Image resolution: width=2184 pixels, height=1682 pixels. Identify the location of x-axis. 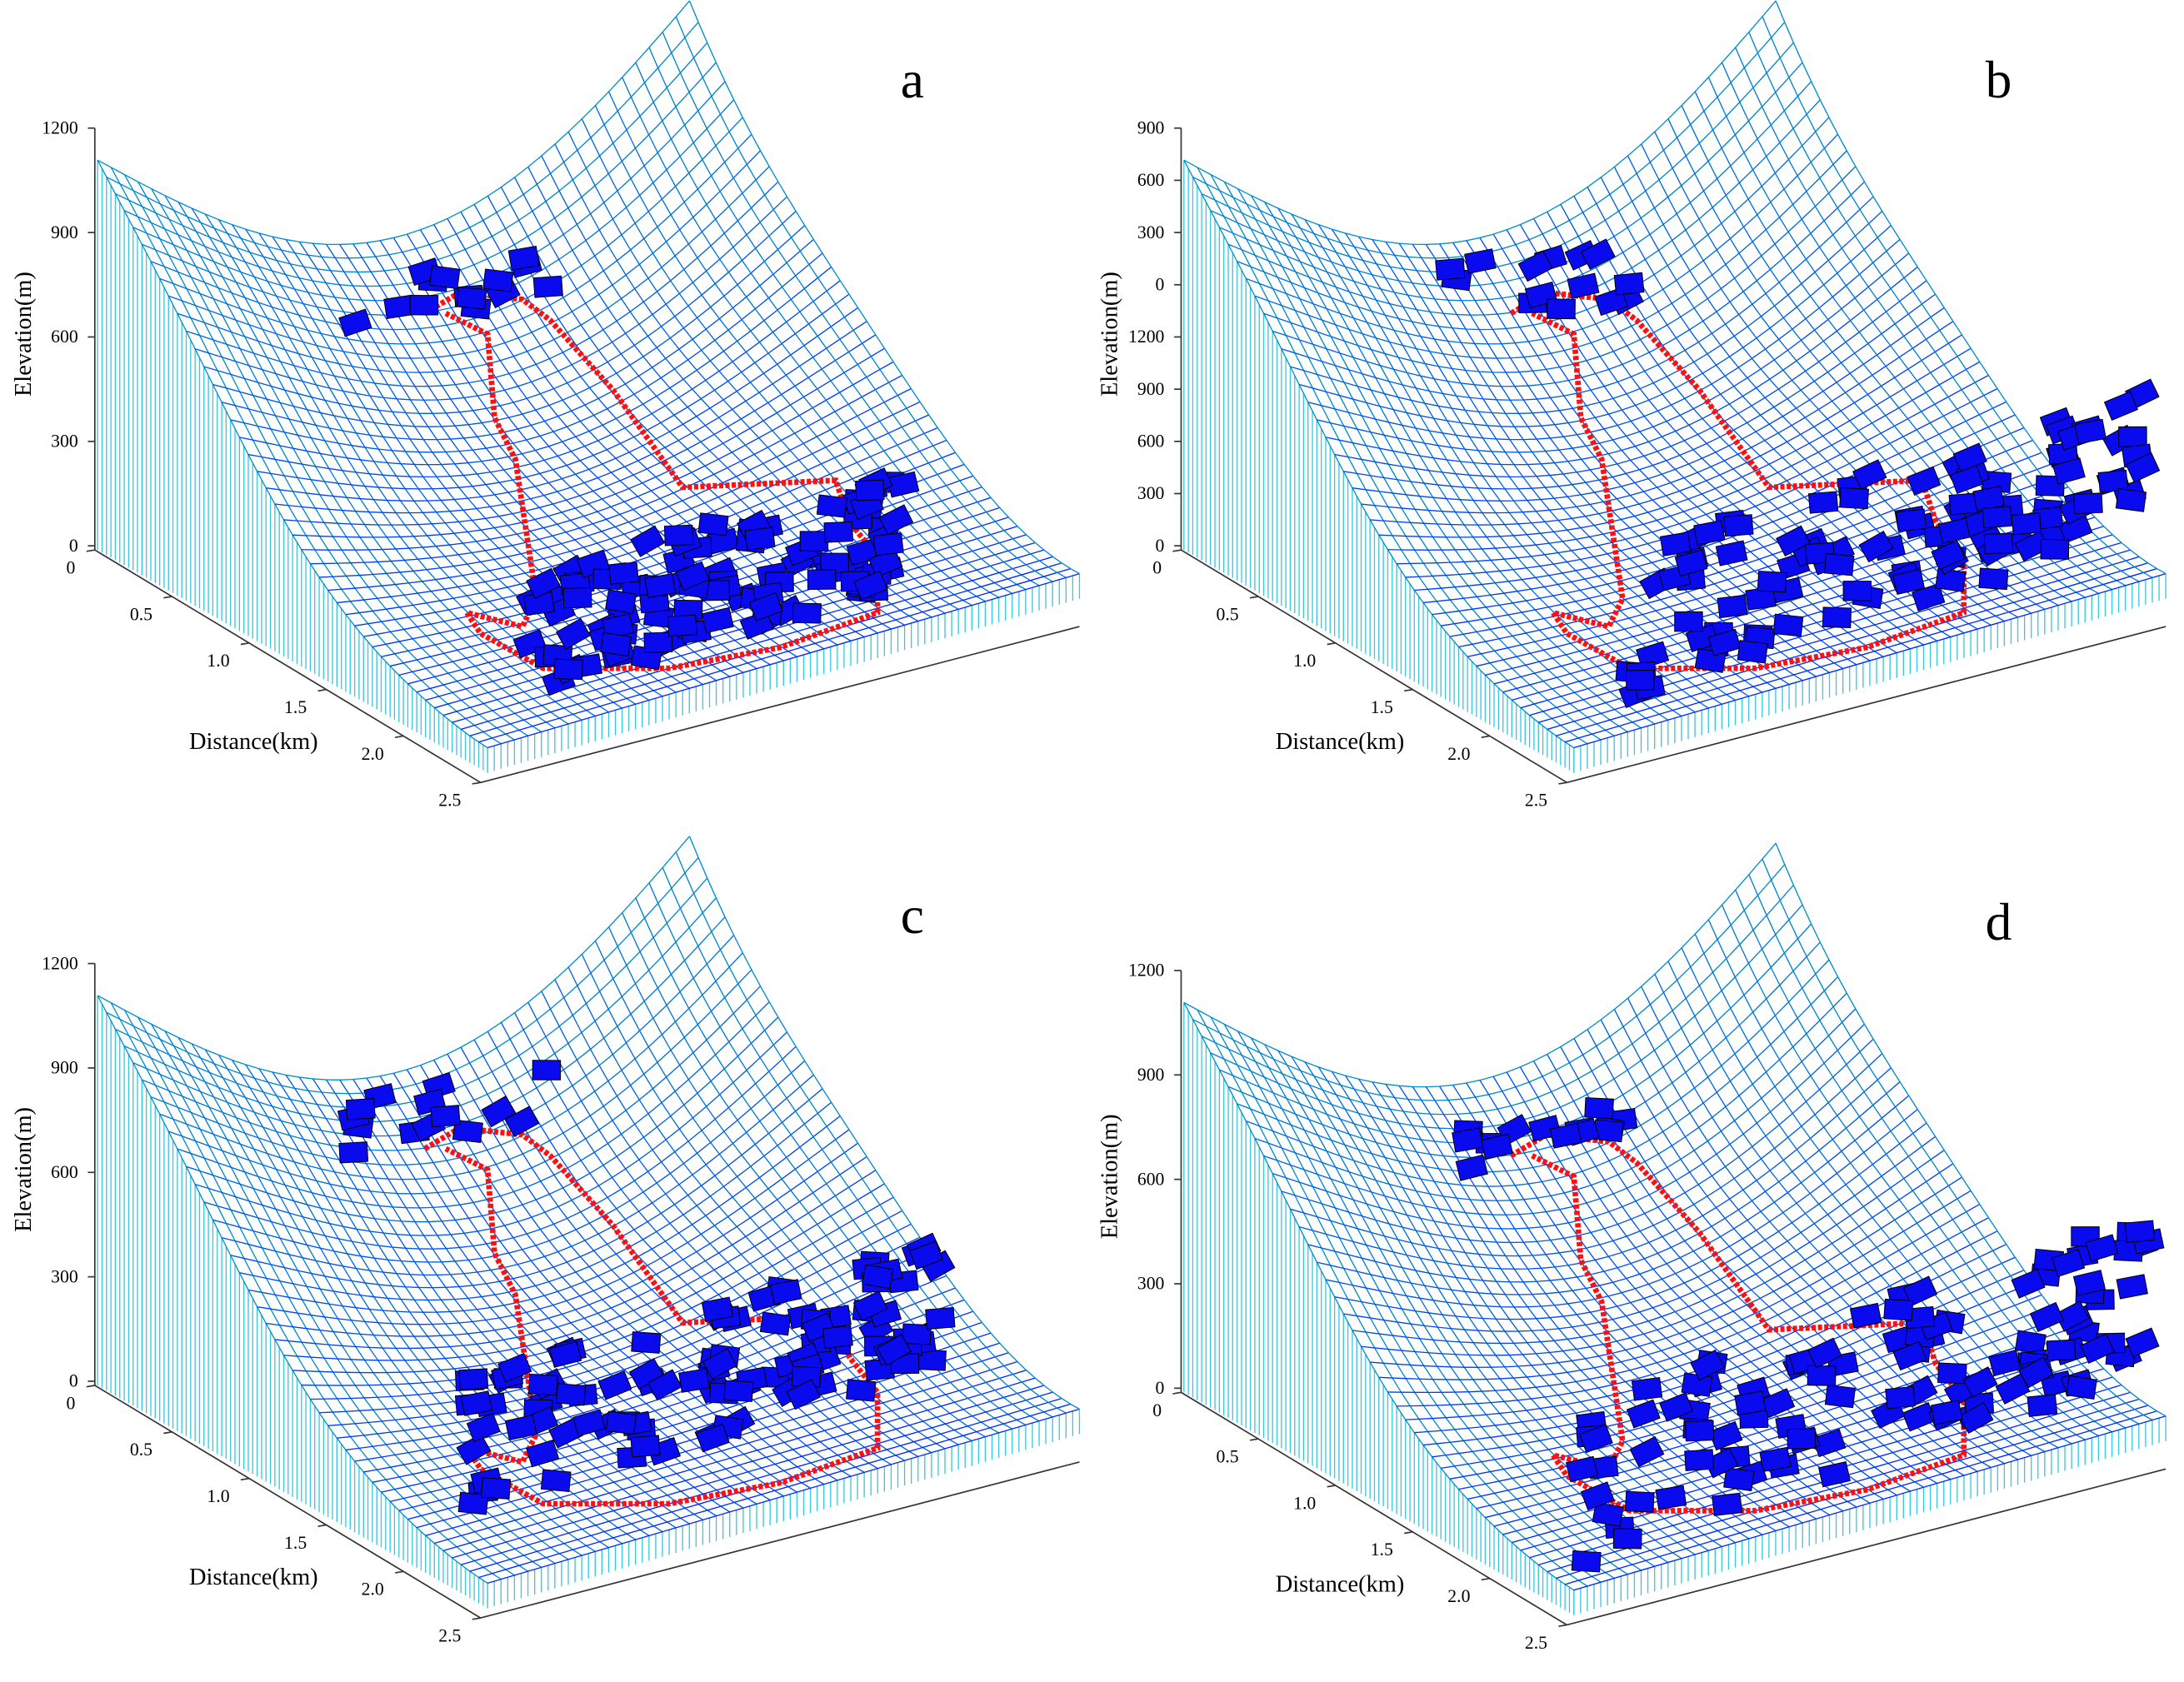
(780, 1540).